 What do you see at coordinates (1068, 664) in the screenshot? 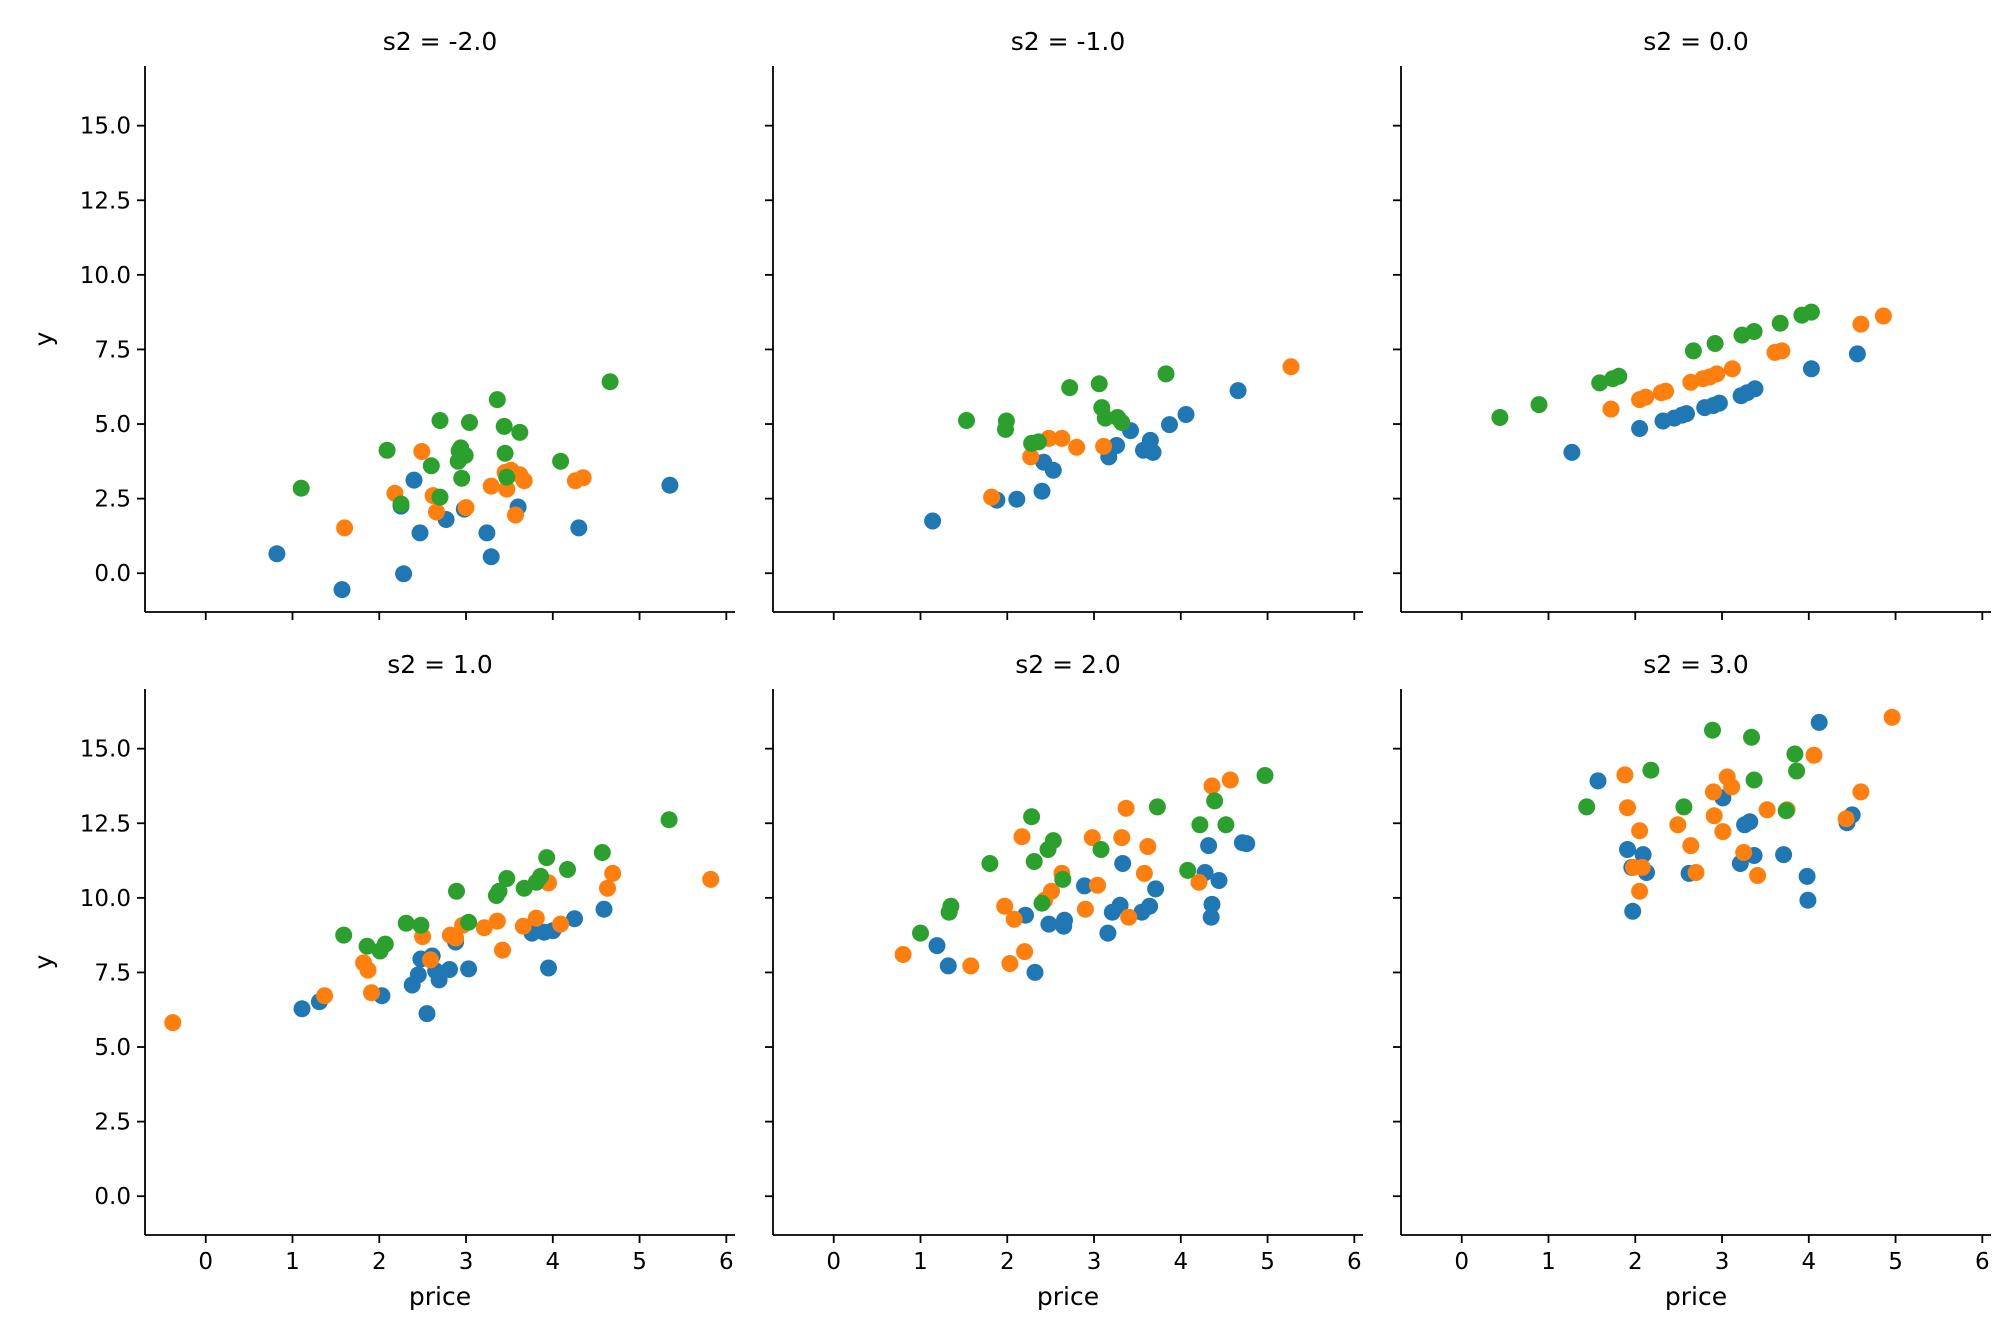
I see `panel-title: s2 = 2.0` at bounding box center [1068, 664].